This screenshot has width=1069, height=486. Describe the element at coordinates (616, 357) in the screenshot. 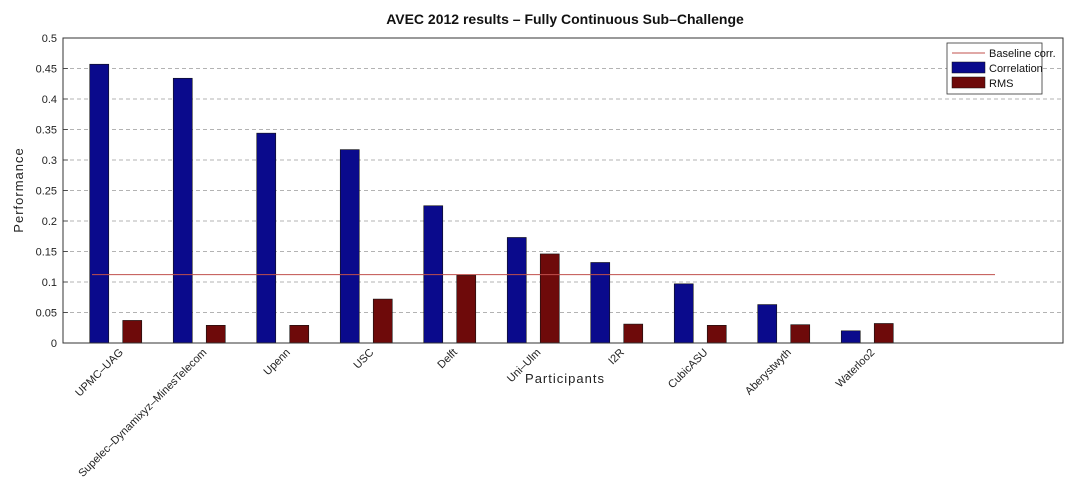

I see `x-tick-label: I2R` at that location.